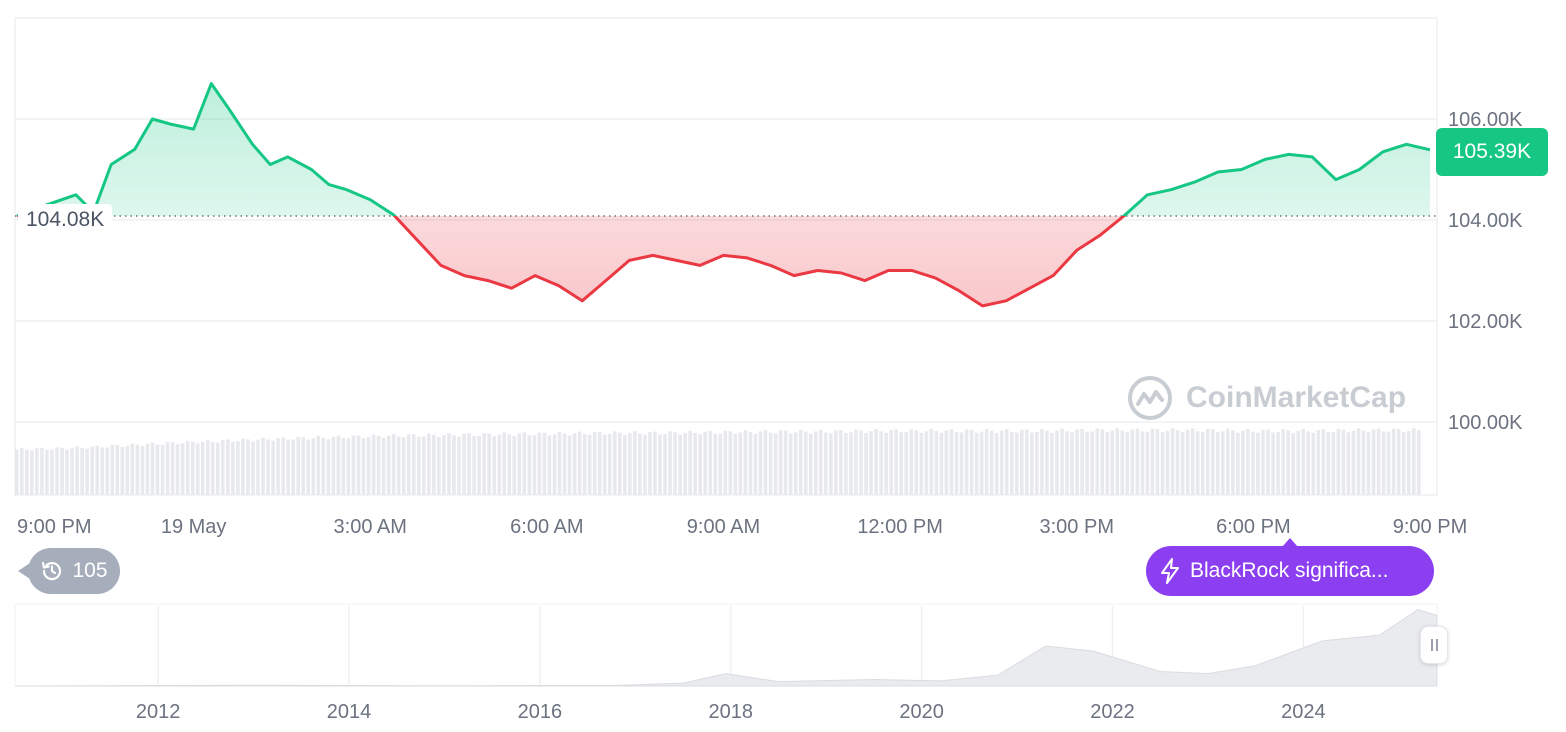  Describe the element at coordinates (52, 571) in the screenshot. I see `history-icon` at that location.